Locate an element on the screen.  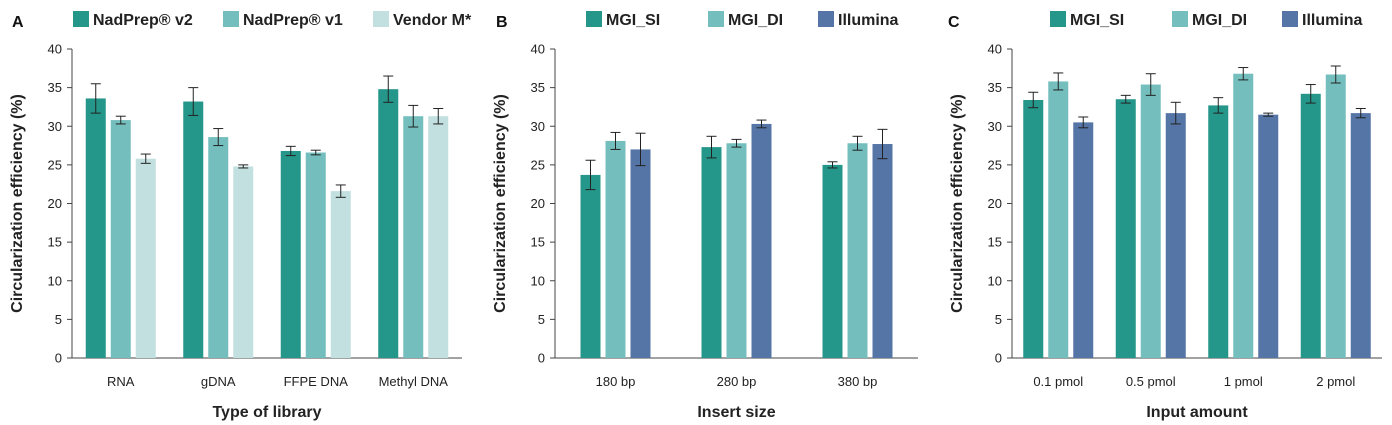
panel-letter: C is located at coordinates (954, 22).